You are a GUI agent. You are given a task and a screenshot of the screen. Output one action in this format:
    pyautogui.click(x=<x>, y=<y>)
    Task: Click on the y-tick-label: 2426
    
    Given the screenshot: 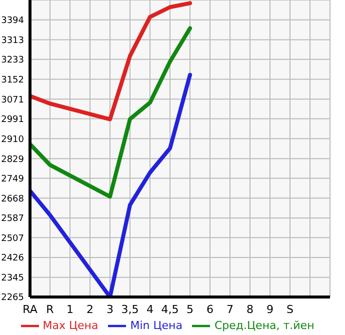 What is the action you would take?
    pyautogui.click(x=12, y=259)
    